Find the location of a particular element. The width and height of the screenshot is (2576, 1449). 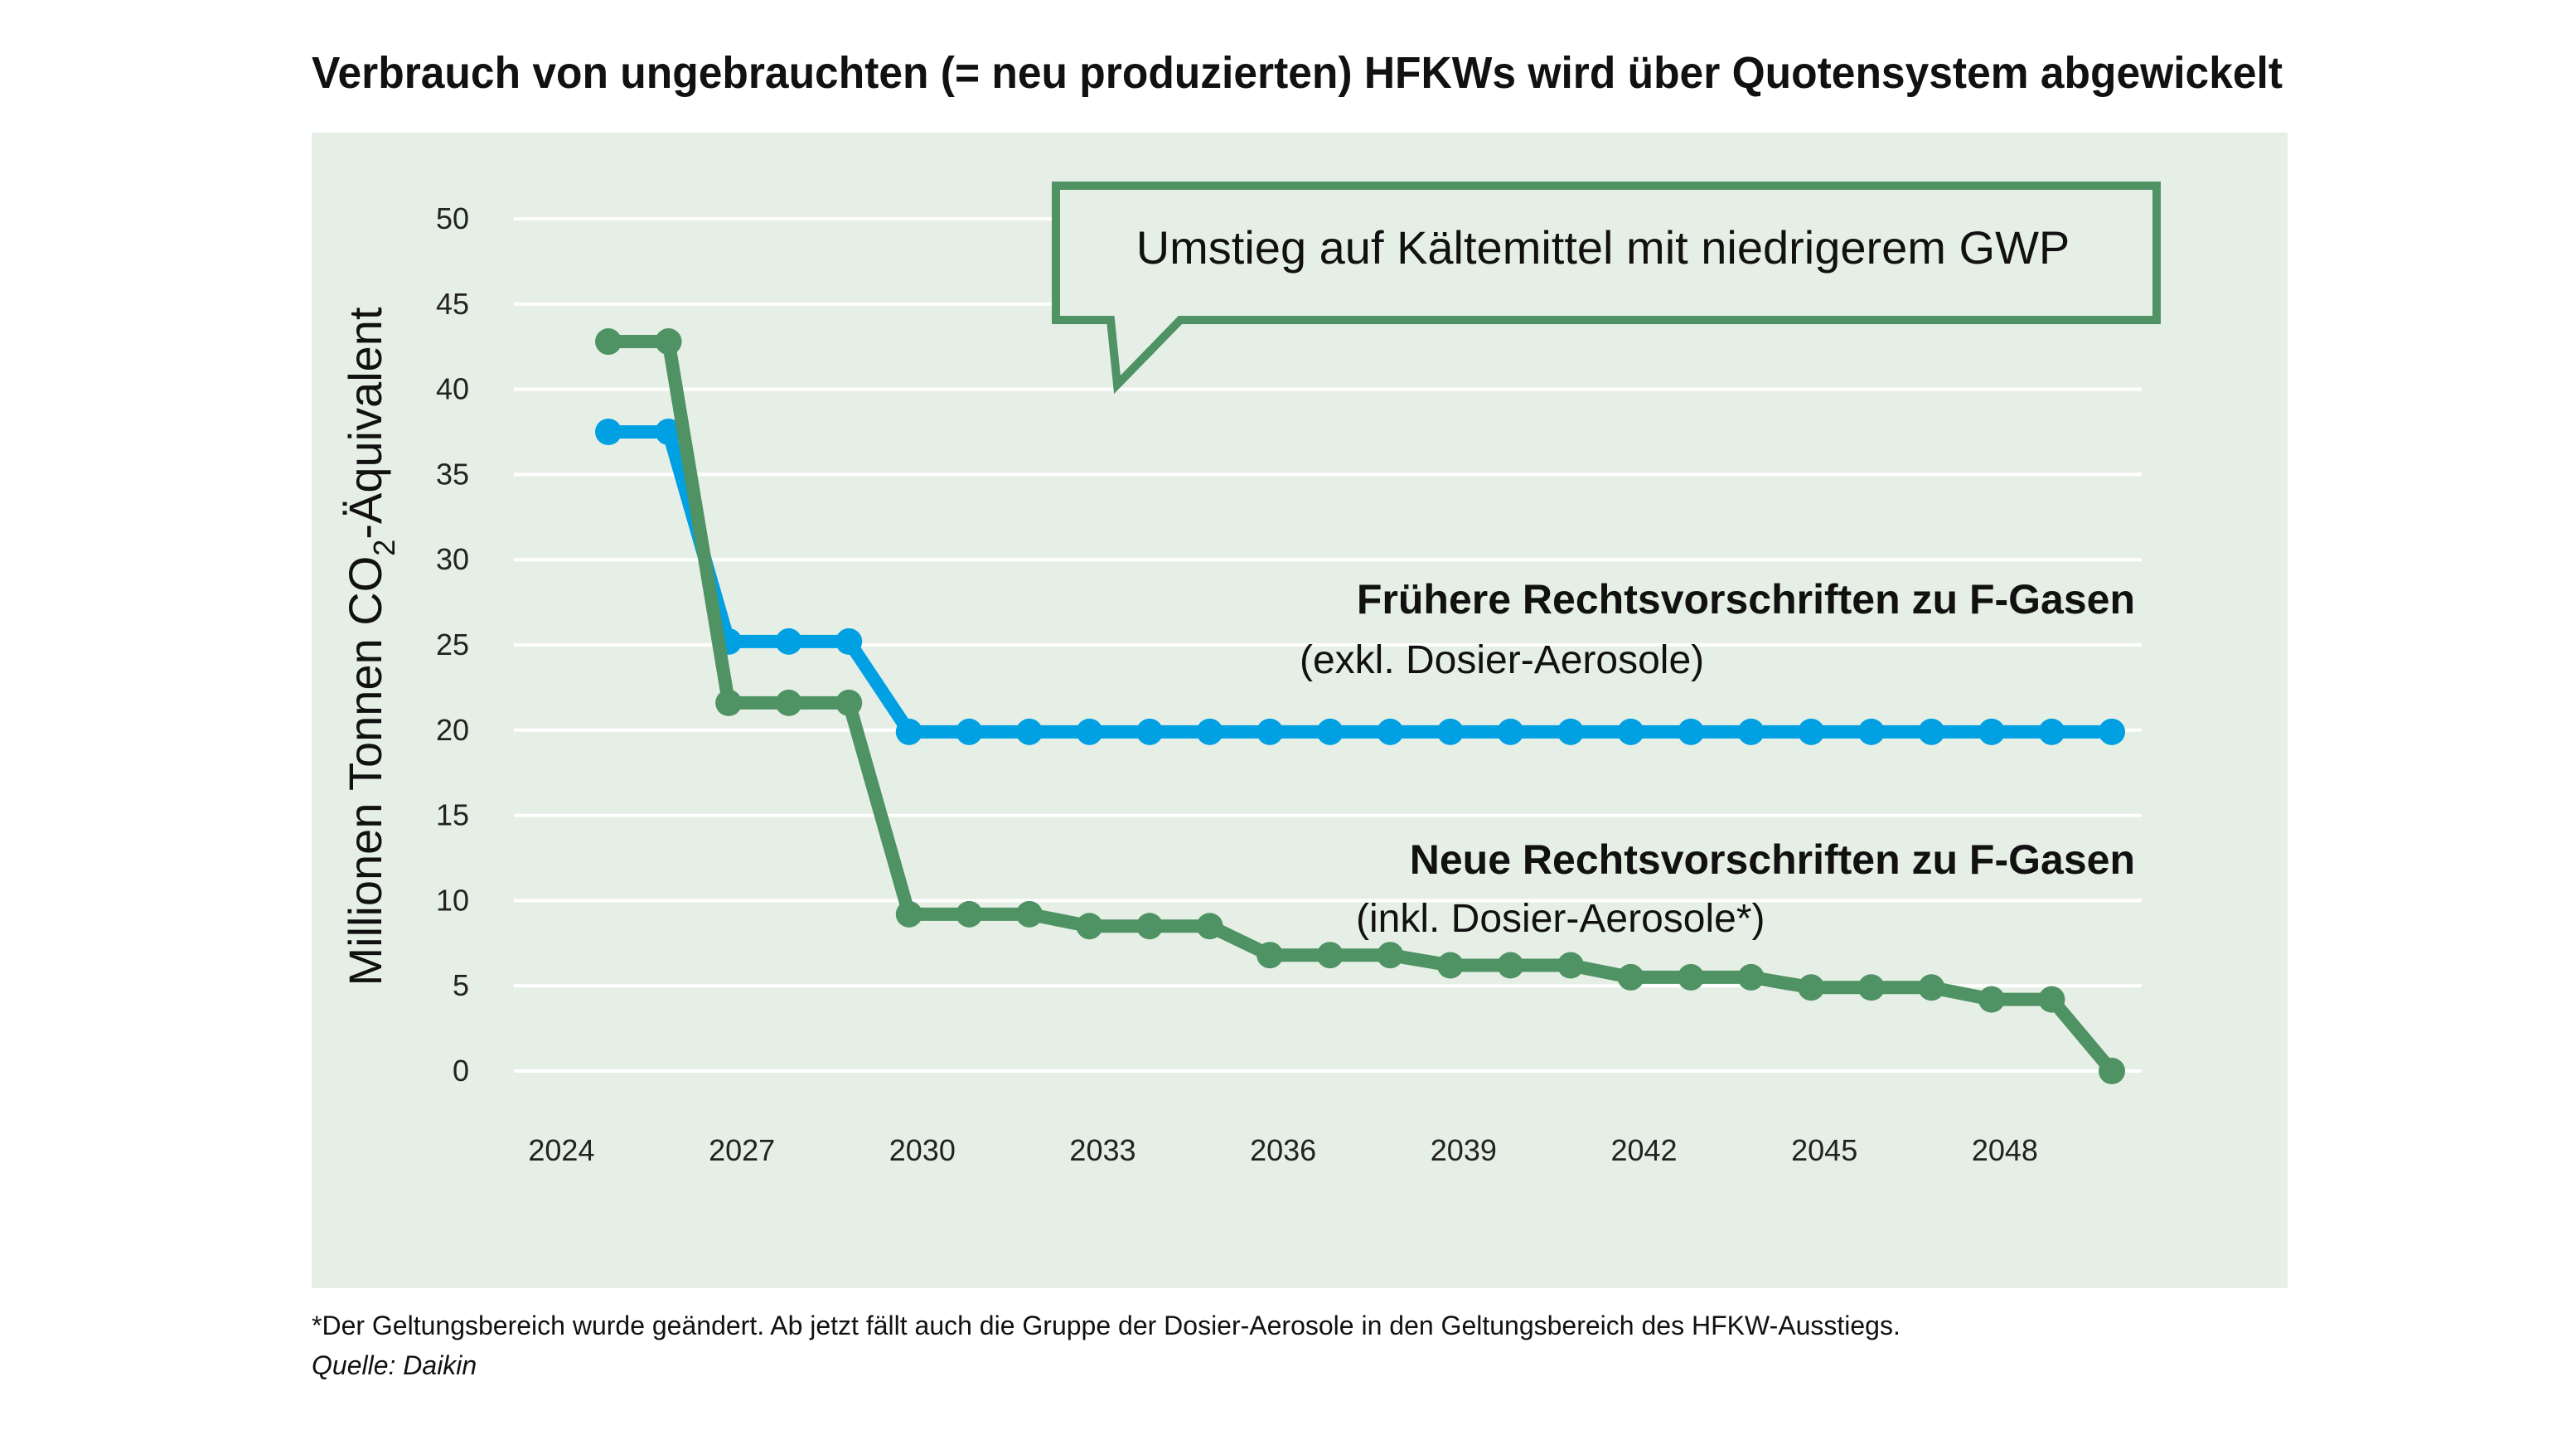

x-tick-label: 2033 is located at coordinates (1102, 1150).